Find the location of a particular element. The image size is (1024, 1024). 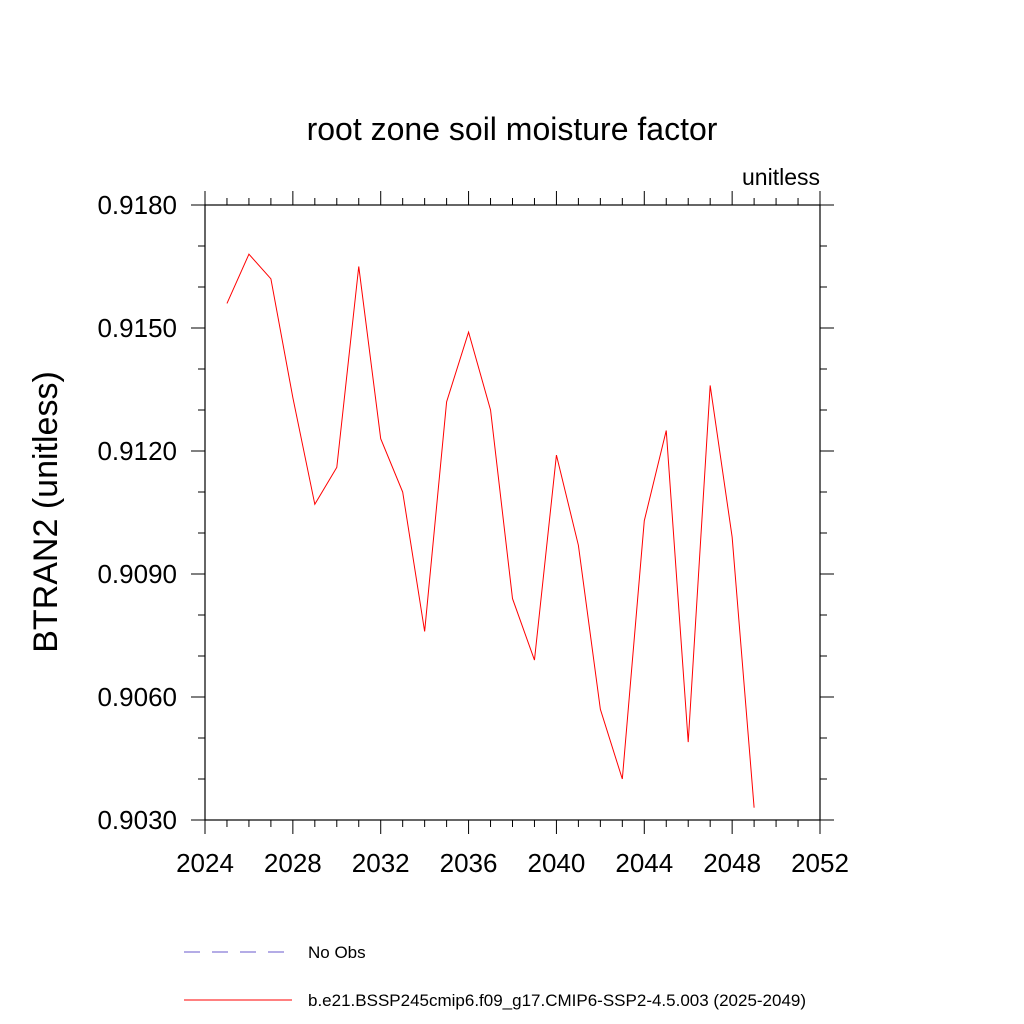

y-tick-label: 0.9060 is located at coordinates (137, 697).